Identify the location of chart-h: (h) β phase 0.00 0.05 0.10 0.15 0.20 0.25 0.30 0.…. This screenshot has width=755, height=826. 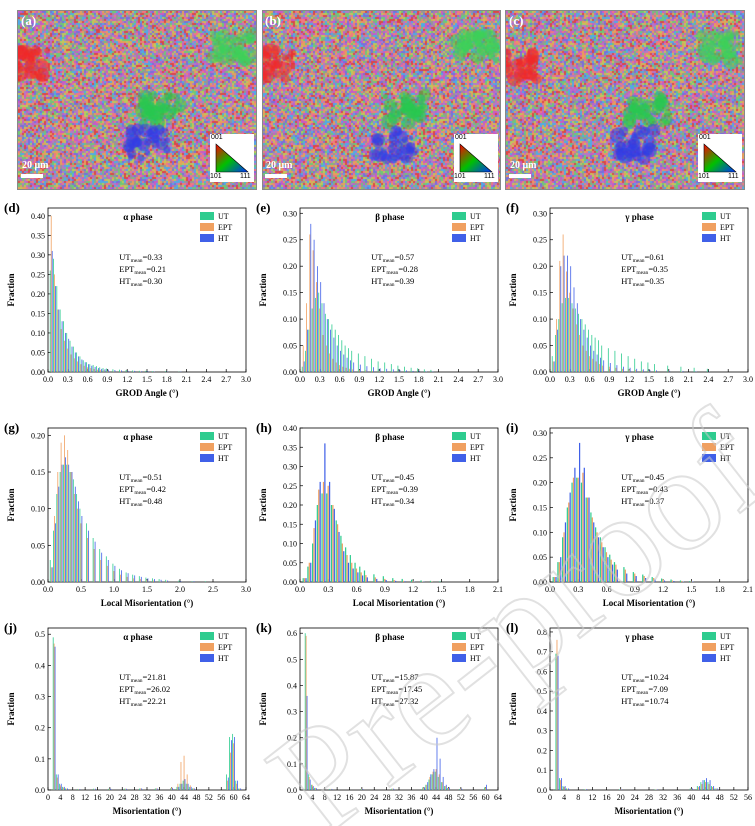
(379, 514).